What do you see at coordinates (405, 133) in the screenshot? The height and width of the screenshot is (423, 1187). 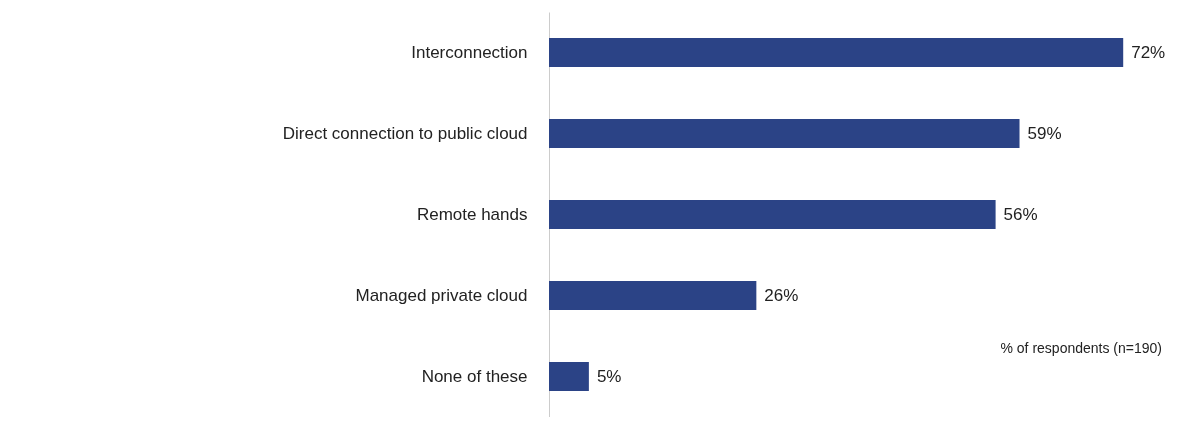 I see `y-tick-label: Direct connection to public cloud` at bounding box center [405, 133].